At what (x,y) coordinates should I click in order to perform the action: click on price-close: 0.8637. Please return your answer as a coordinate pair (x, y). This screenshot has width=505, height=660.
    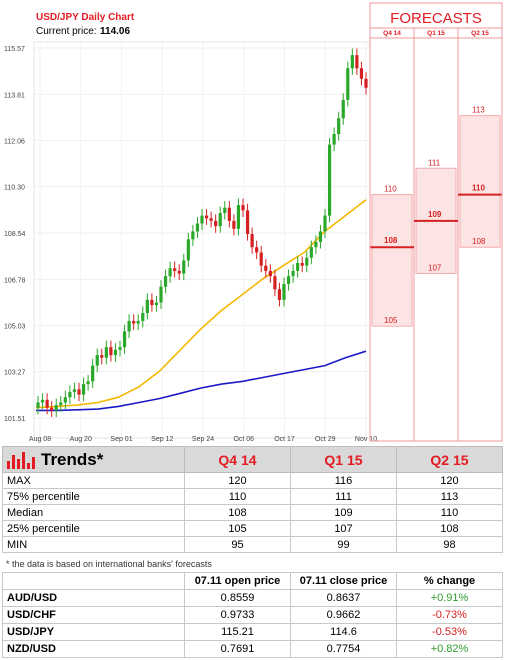
    Looking at the image, I should click on (343, 598).